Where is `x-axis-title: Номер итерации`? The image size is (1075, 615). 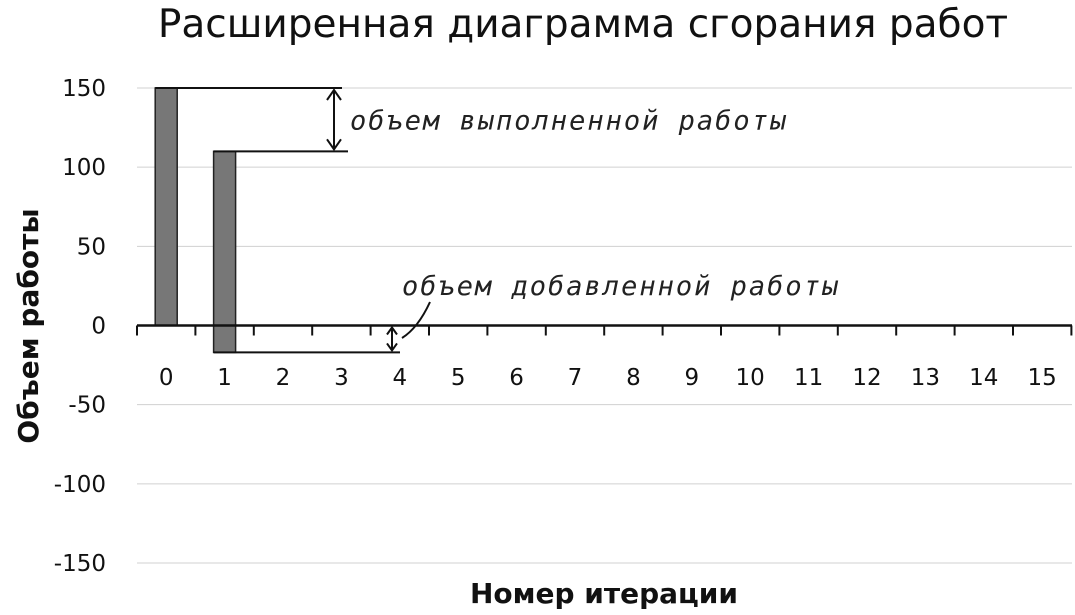 x-axis-title: Номер итерации is located at coordinates (604, 593).